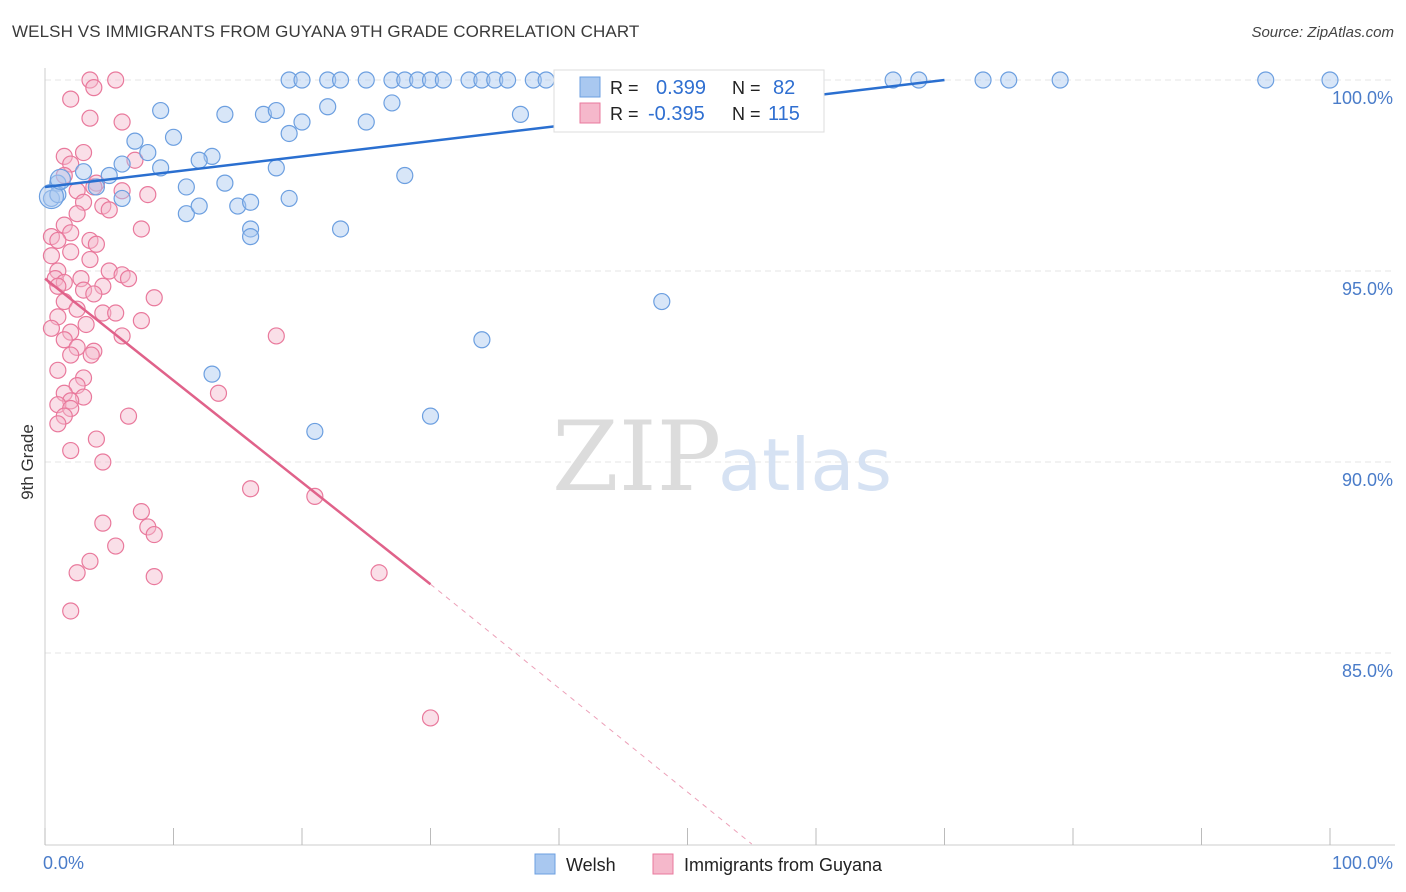  I want to click on watermark-atlas: atlas, so click(805, 465).